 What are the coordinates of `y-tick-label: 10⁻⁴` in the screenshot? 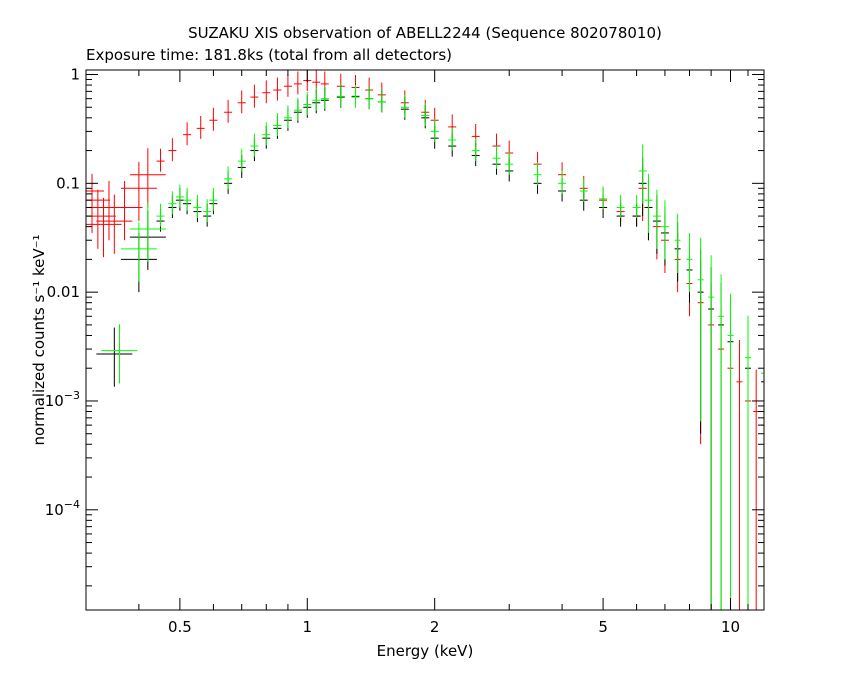 It's located at (62, 508).